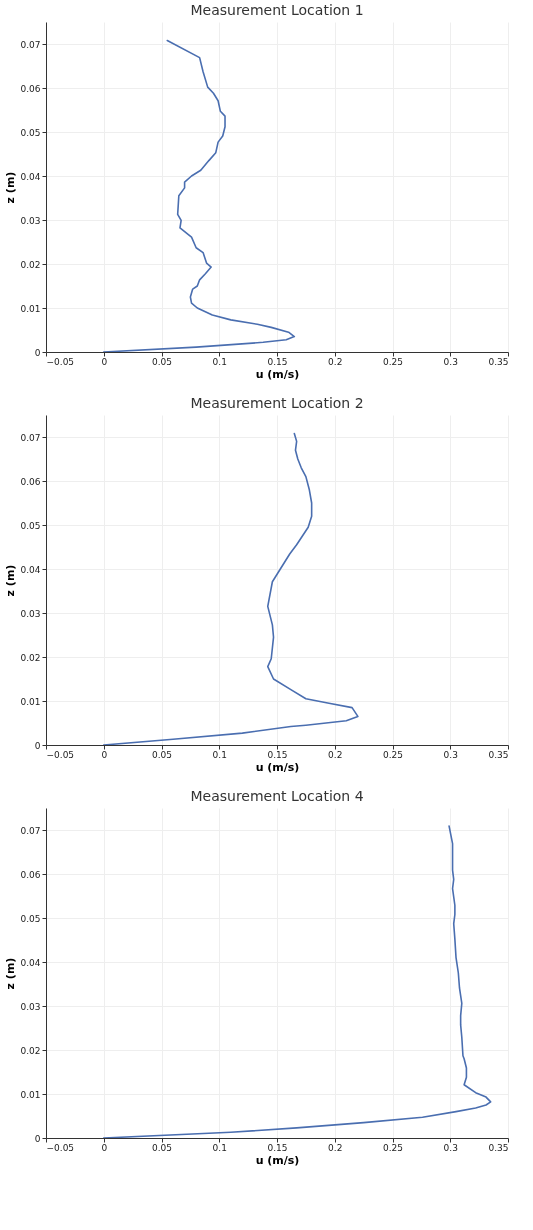 This screenshot has width=533, height=1230. Describe the element at coordinates (277, 403) in the screenshot. I see `chart-title: Measurement Location 2` at that location.